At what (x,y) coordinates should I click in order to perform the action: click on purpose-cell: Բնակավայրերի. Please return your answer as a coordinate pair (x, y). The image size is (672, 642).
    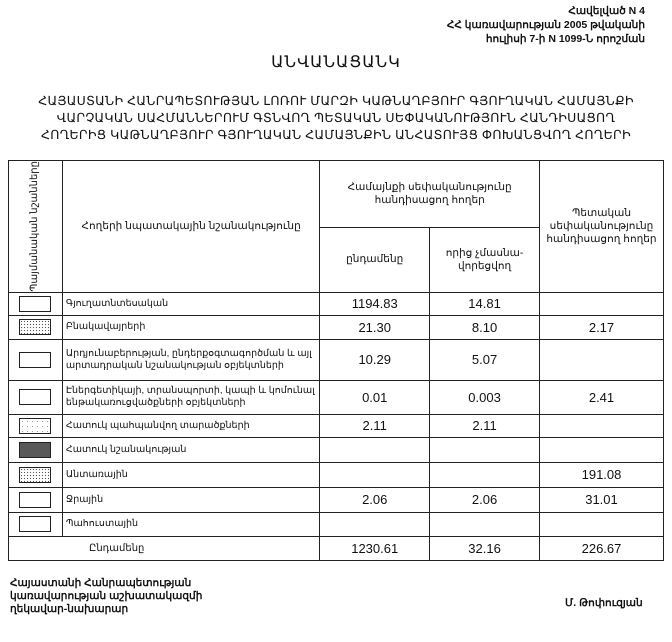
    Looking at the image, I should click on (191, 327).